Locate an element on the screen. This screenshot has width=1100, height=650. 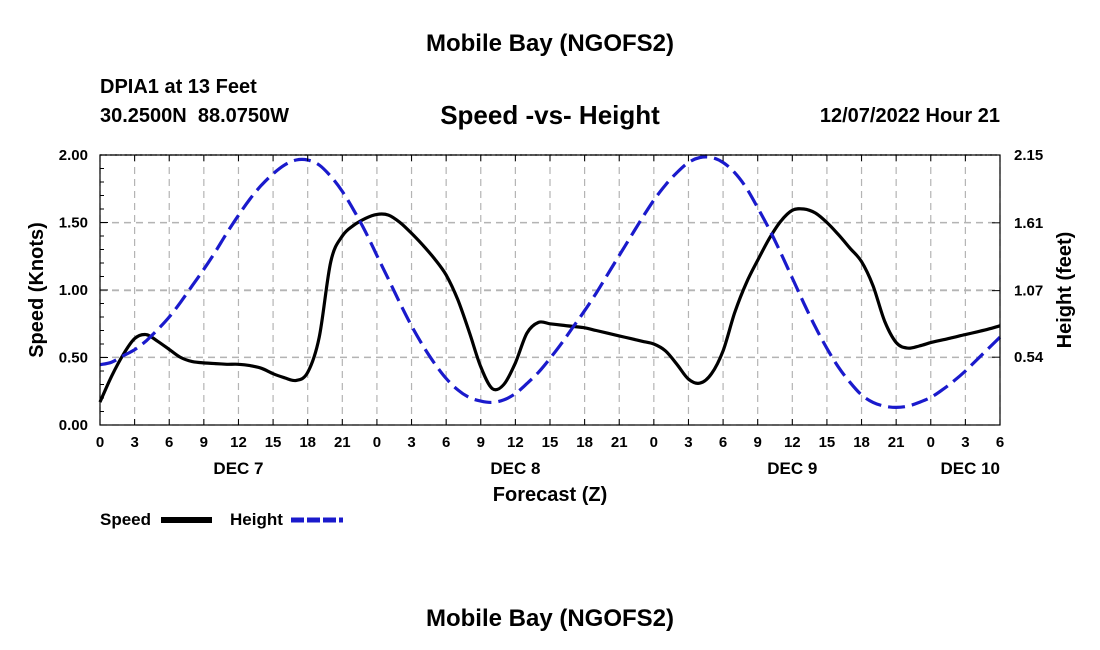
date-label: DEC 7 is located at coordinates (238, 468).